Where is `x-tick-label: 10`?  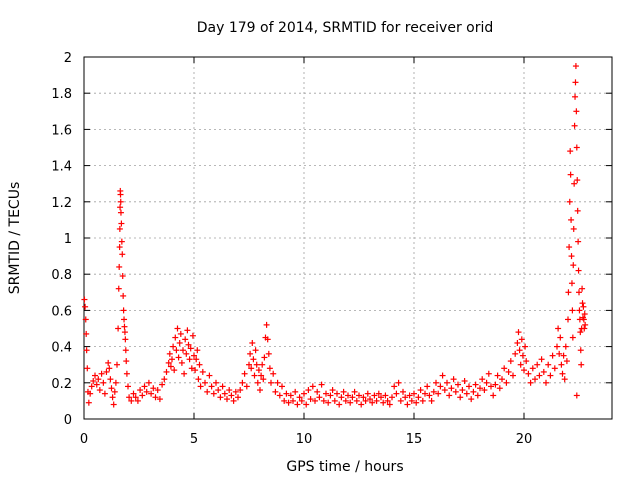 x-tick-label: 10 is located at coordinates (304, 439).